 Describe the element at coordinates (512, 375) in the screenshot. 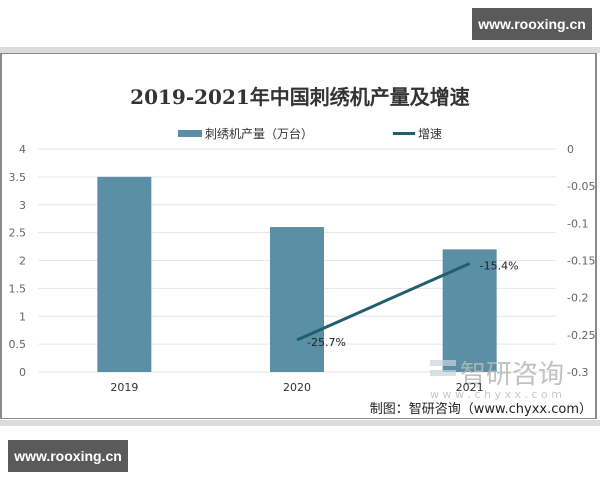

I see `watermark-text: 智研咨询` at that location.